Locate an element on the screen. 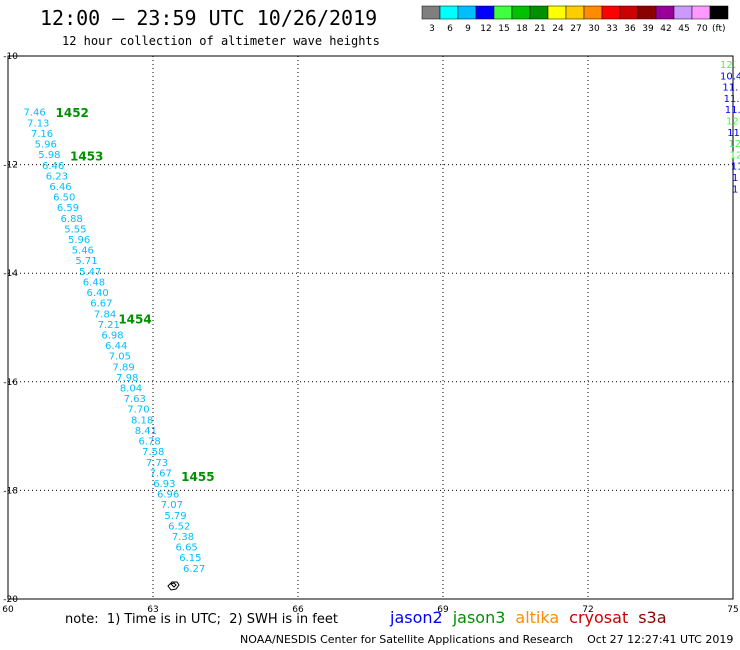 The image size is (740, 650). wave-height-value: 6.15 is located at coordinates (190, 558).